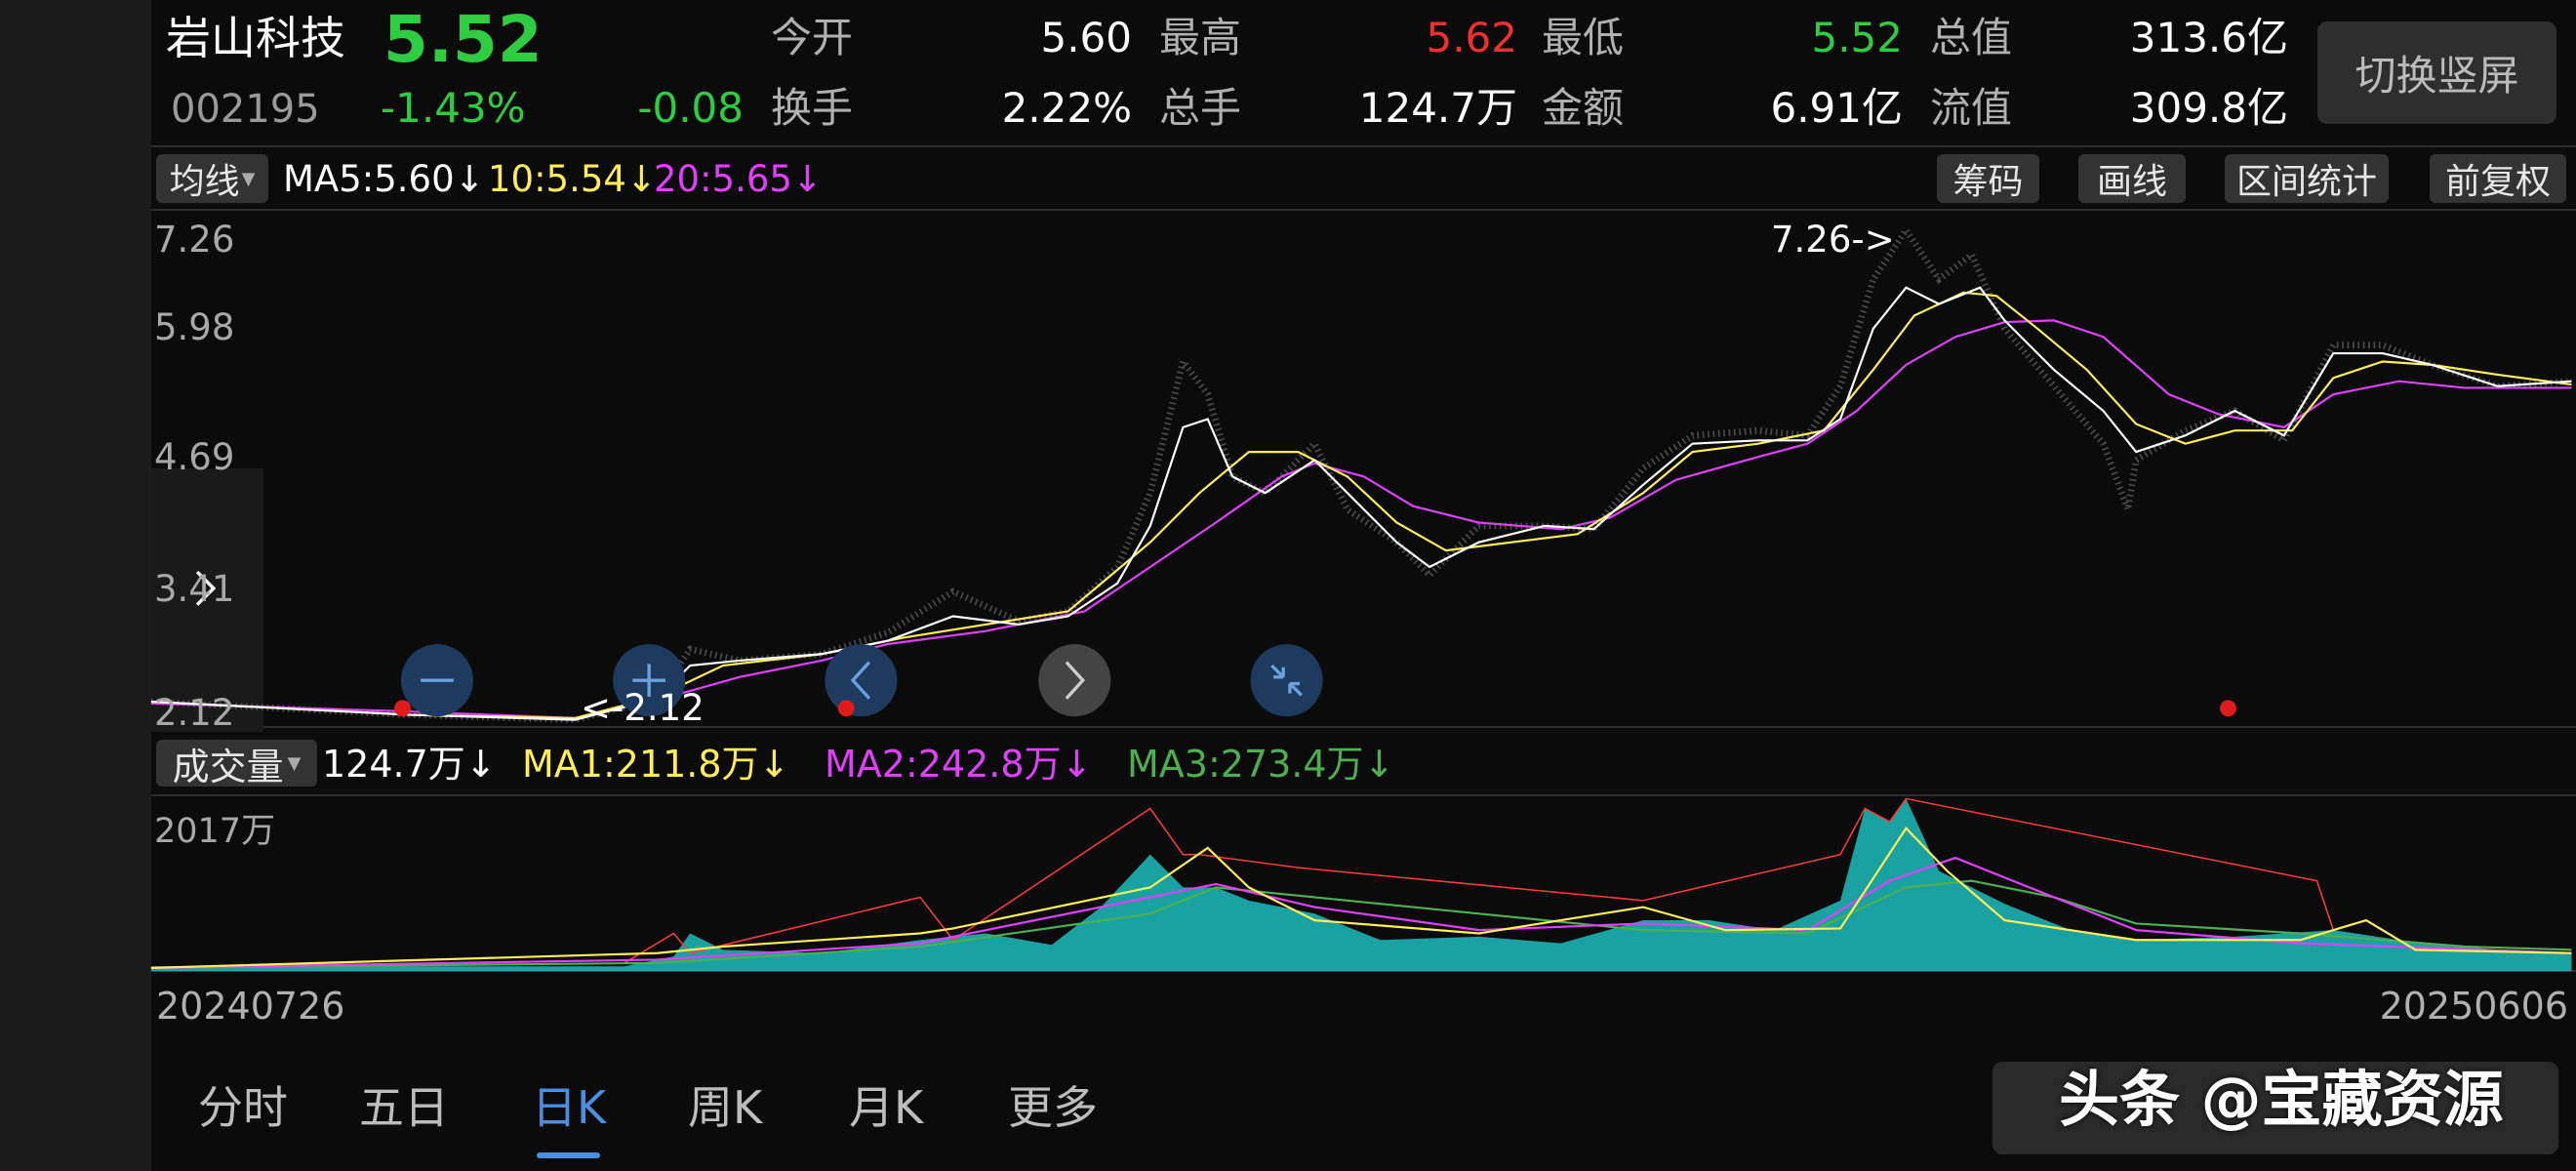 The width and height of the screenshot is (2576, 1171). I want to click on tab-underline, so click(568, 1155).